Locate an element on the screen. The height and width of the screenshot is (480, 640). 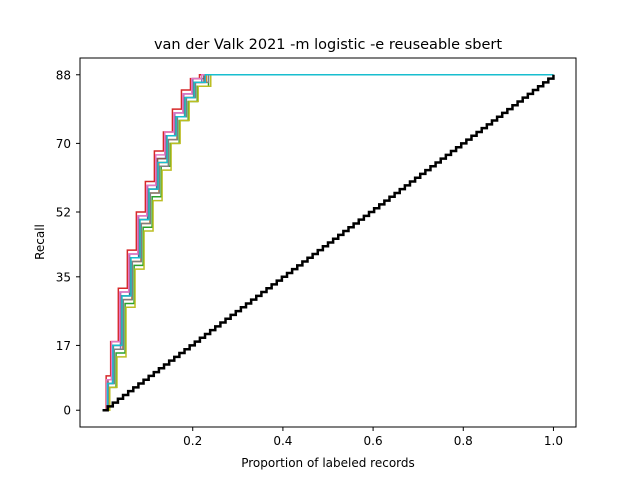
y-tick-label: 88 is located at coordinates (63, 75).